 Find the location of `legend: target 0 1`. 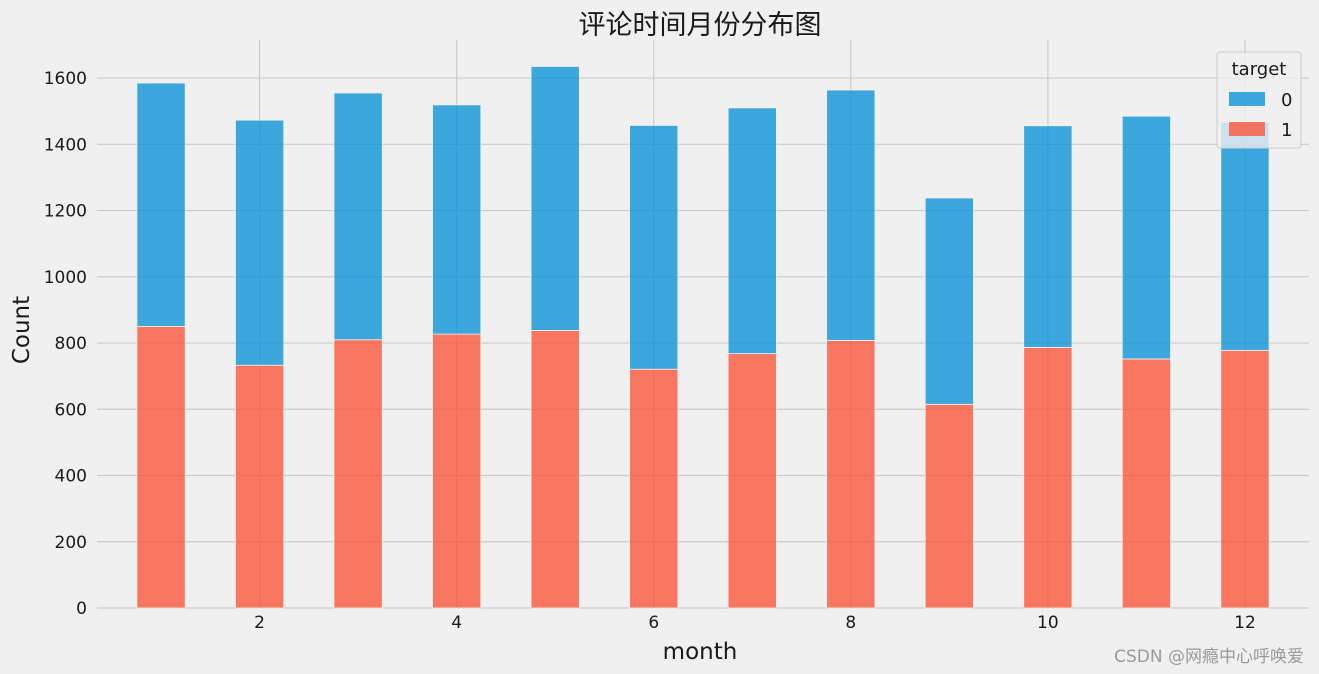

legend: target 0 1 is located at coordinates (1259, 100).